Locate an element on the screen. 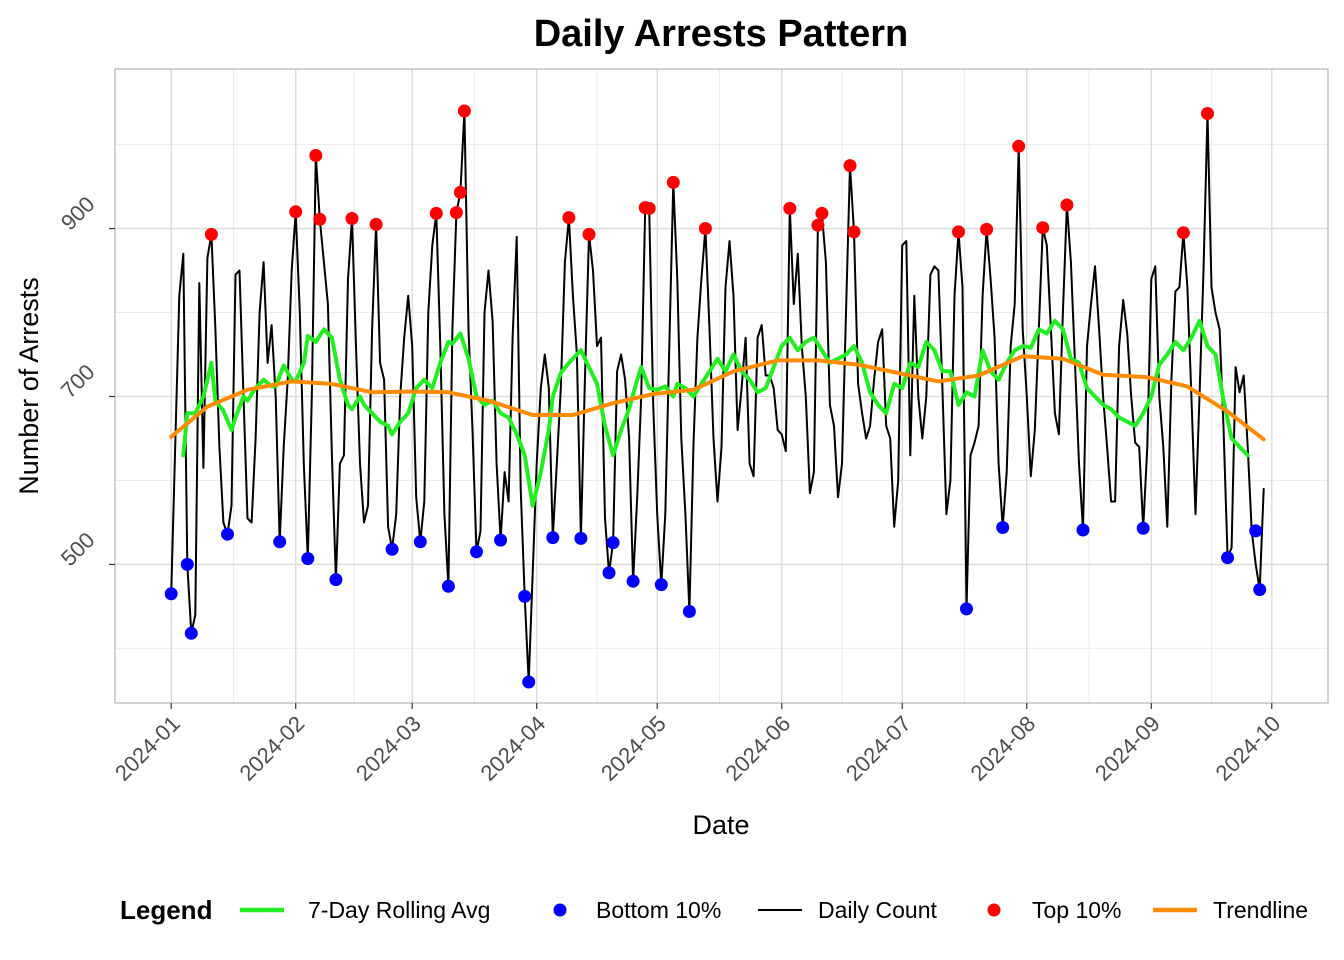 Image resolution: width=1344 pixels, height=960 pixels. legend-item-7-day-rolling-avg: 7-Day Rolling Avg is located at coordinates (365, 910).